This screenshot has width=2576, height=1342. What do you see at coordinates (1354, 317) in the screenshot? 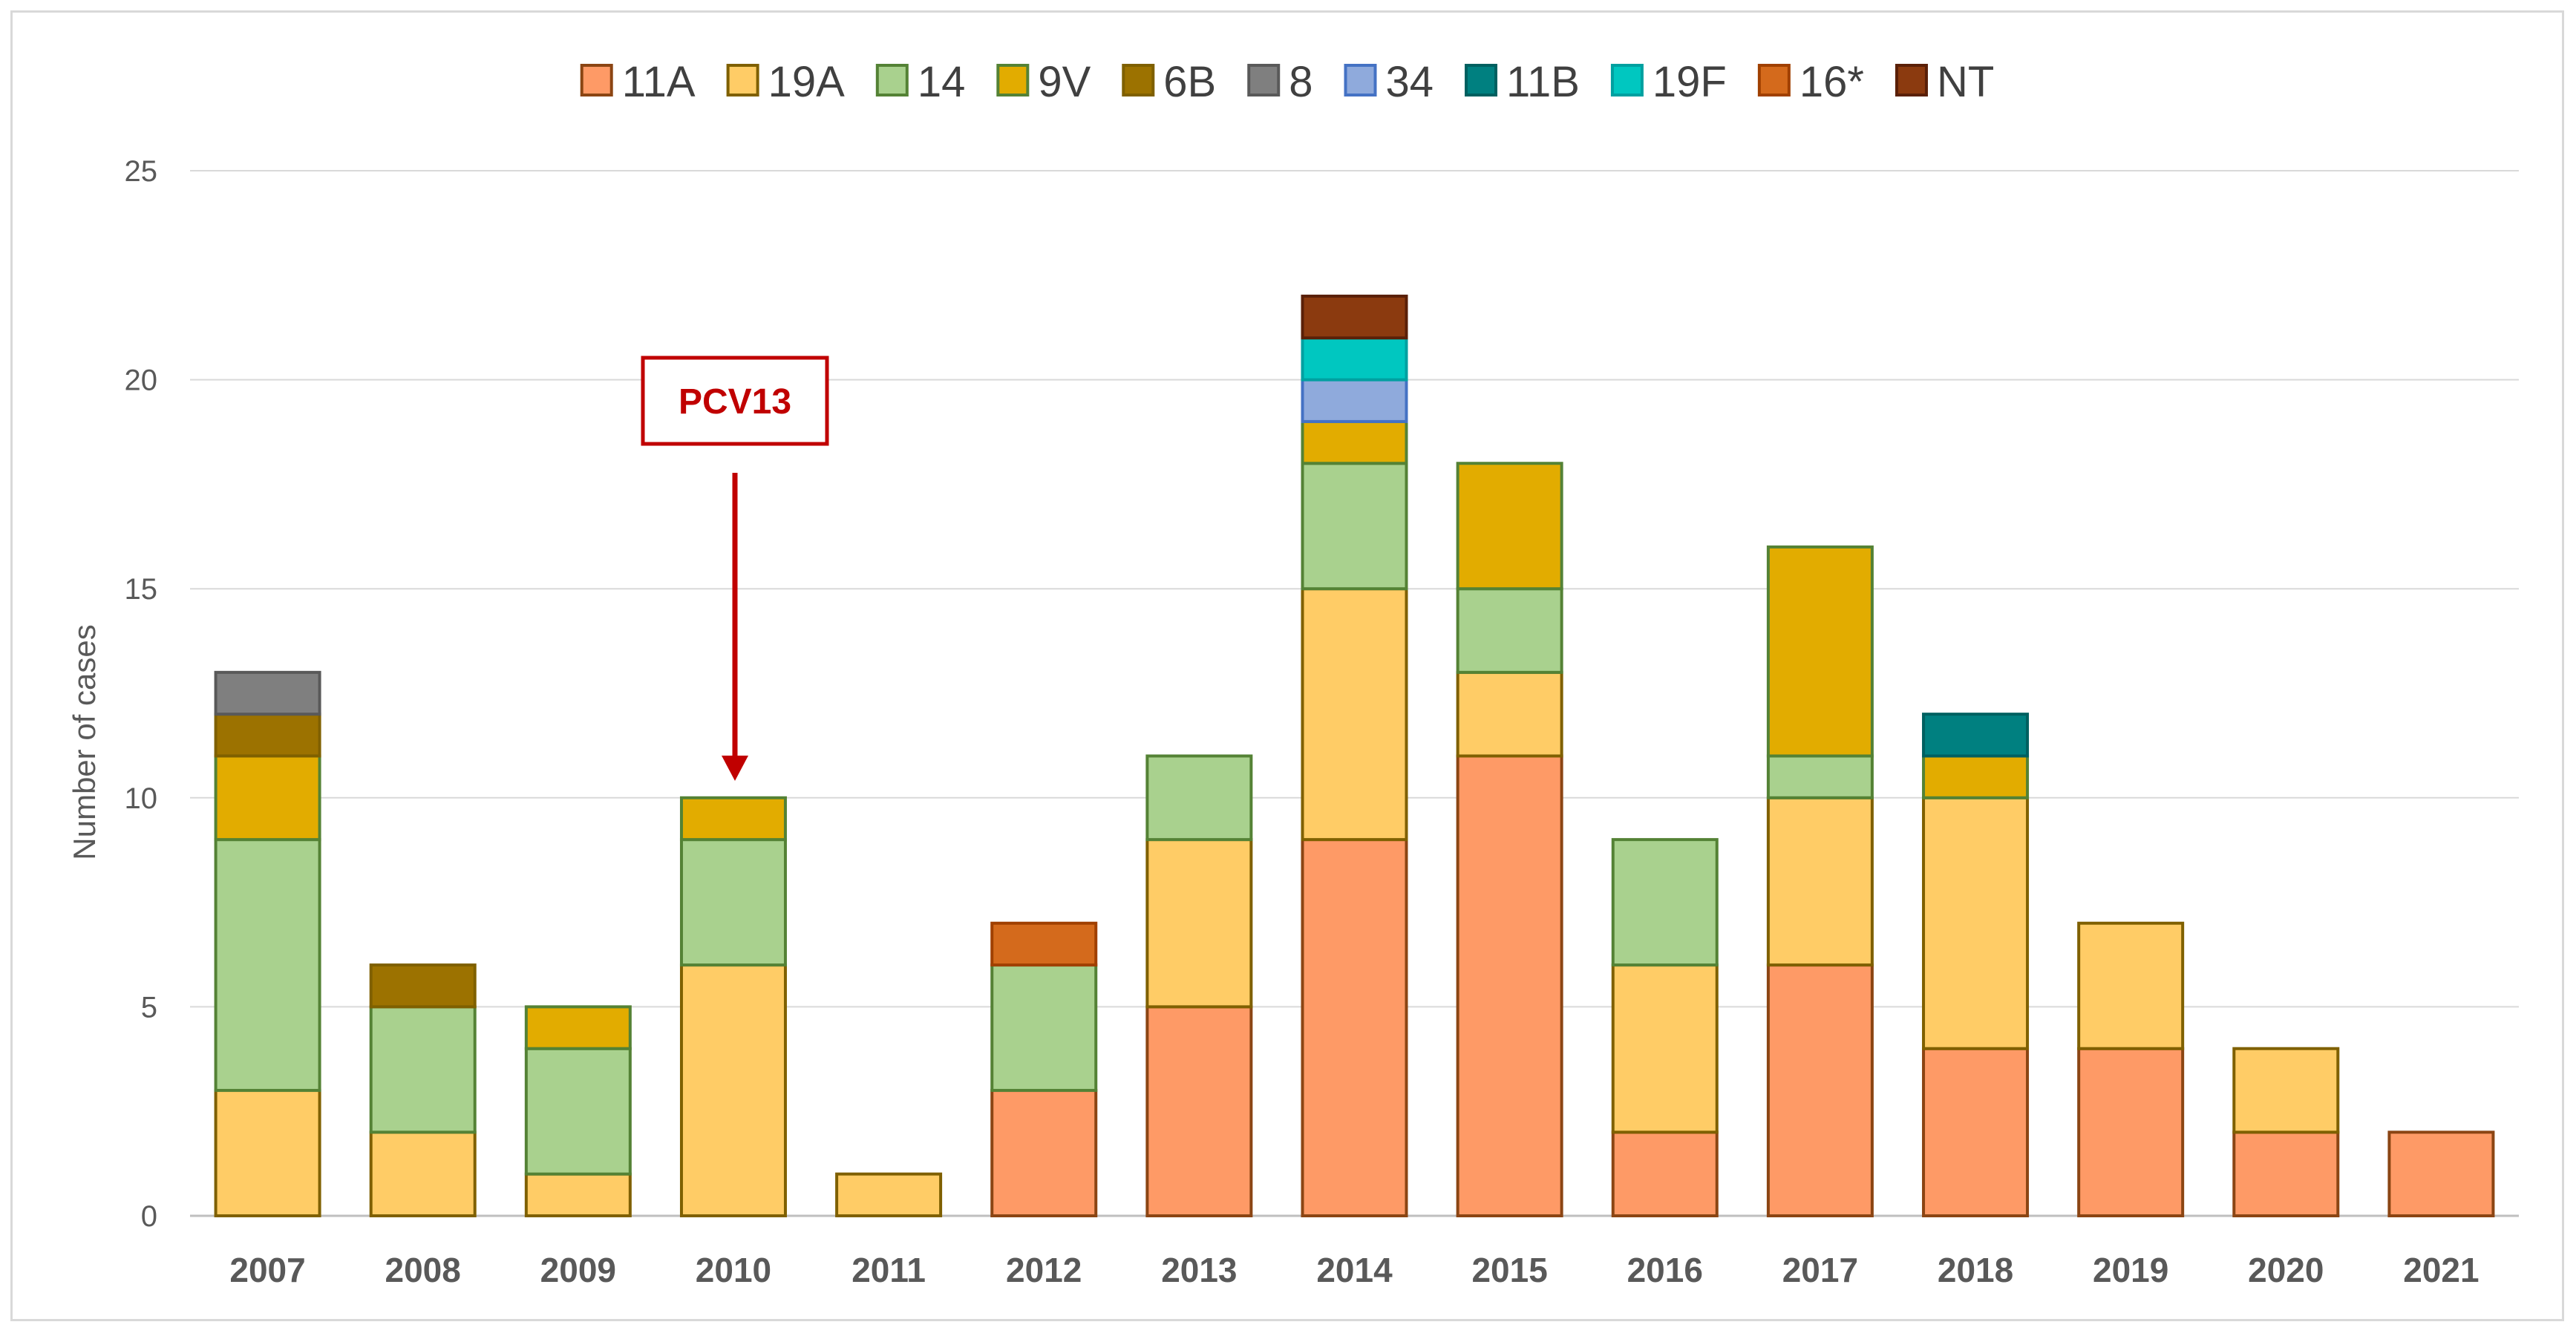
I see `bar-segment-2014-NT` at bounding box center [1354, 317].